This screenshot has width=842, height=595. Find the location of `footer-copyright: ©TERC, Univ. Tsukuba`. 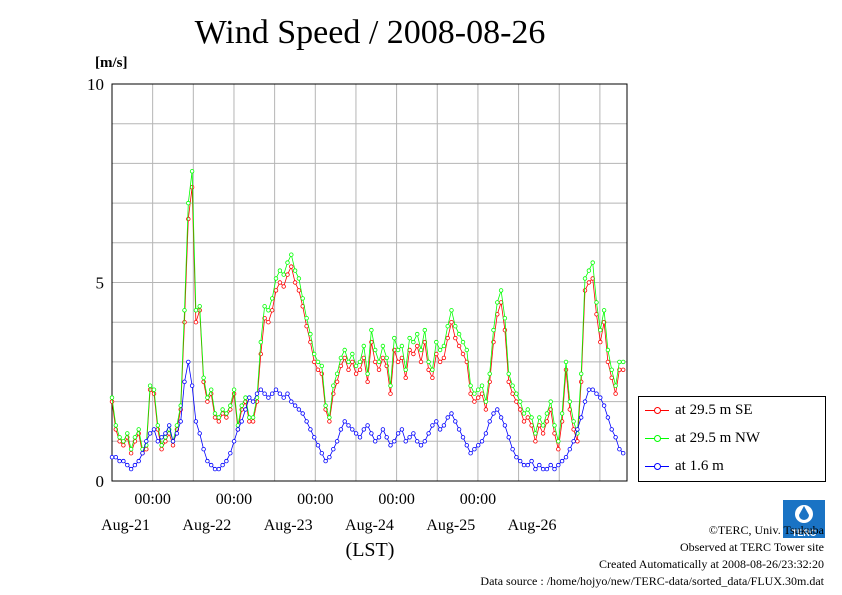

footer-copyright: ©TERC, Univ. Tsukuba is located at coordinates (766, 530).